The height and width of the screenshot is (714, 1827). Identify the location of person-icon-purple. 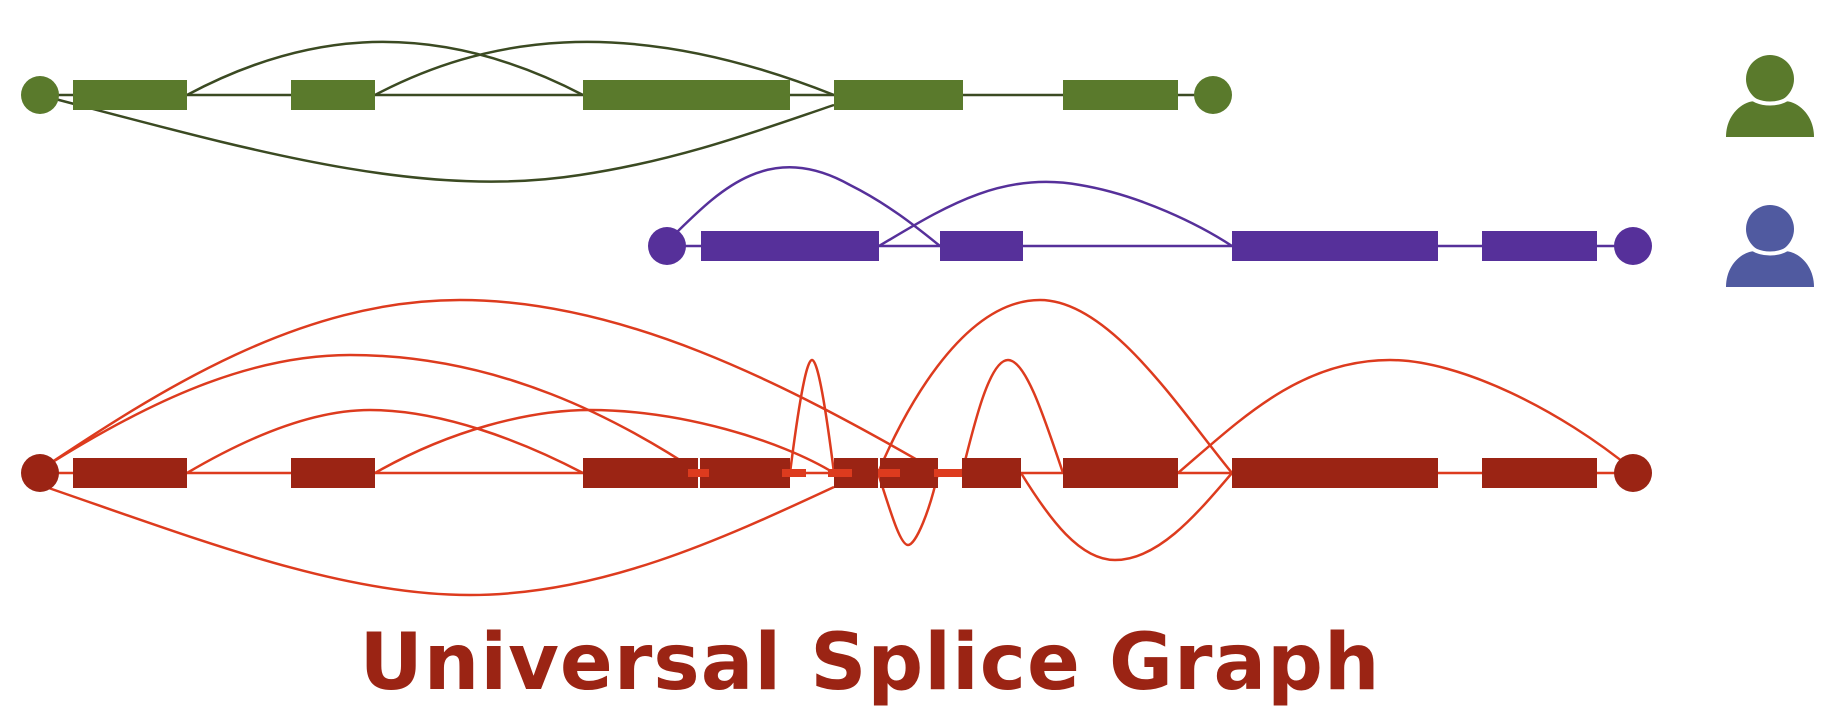
(1770, 246).